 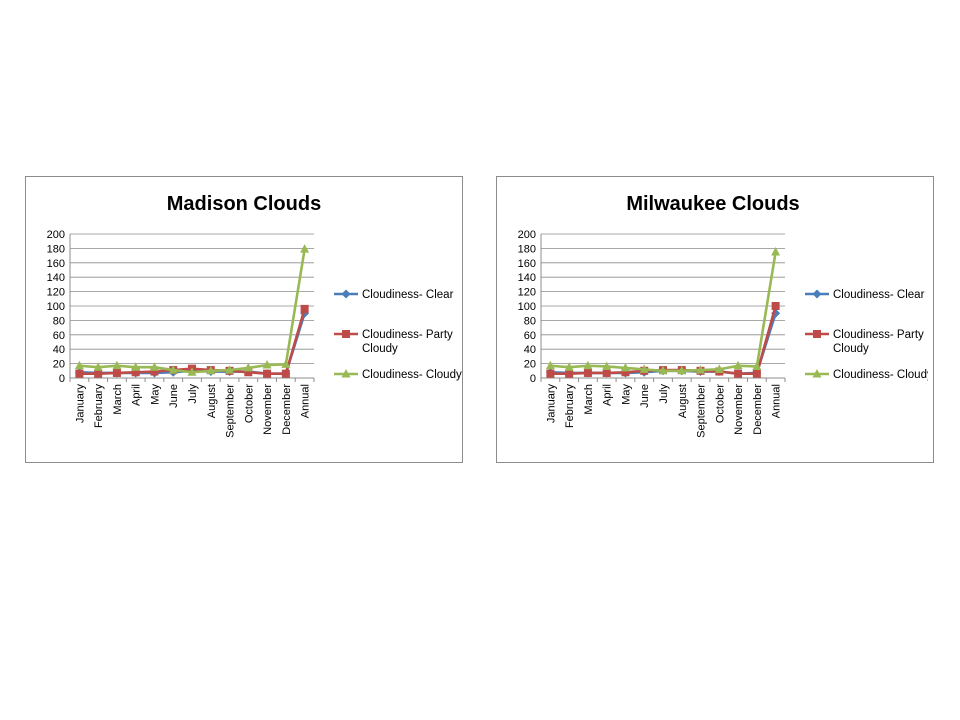 I want to click on y-tick-label: 200, so click(x=56, y=235).